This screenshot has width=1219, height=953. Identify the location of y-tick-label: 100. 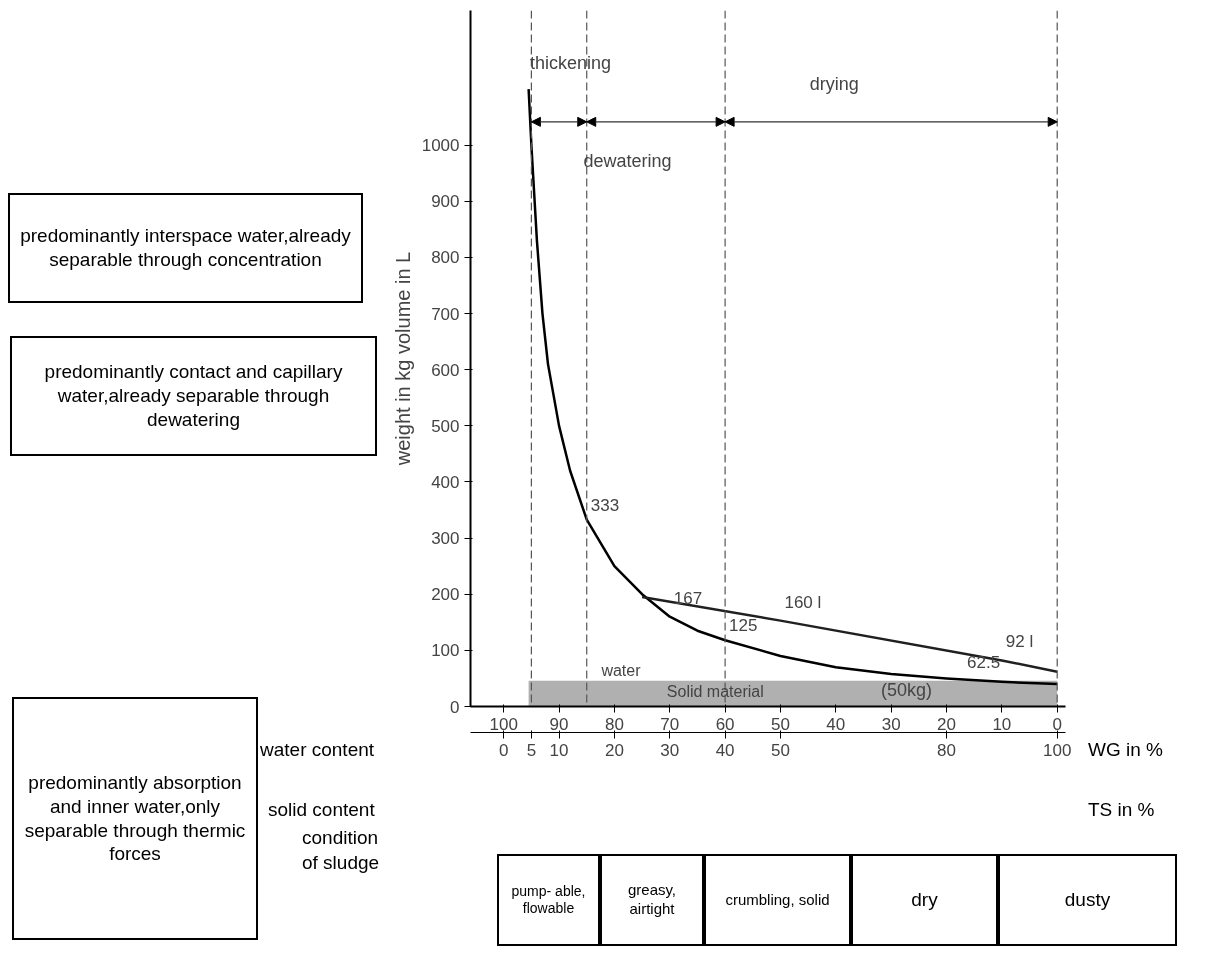
(445, 651).